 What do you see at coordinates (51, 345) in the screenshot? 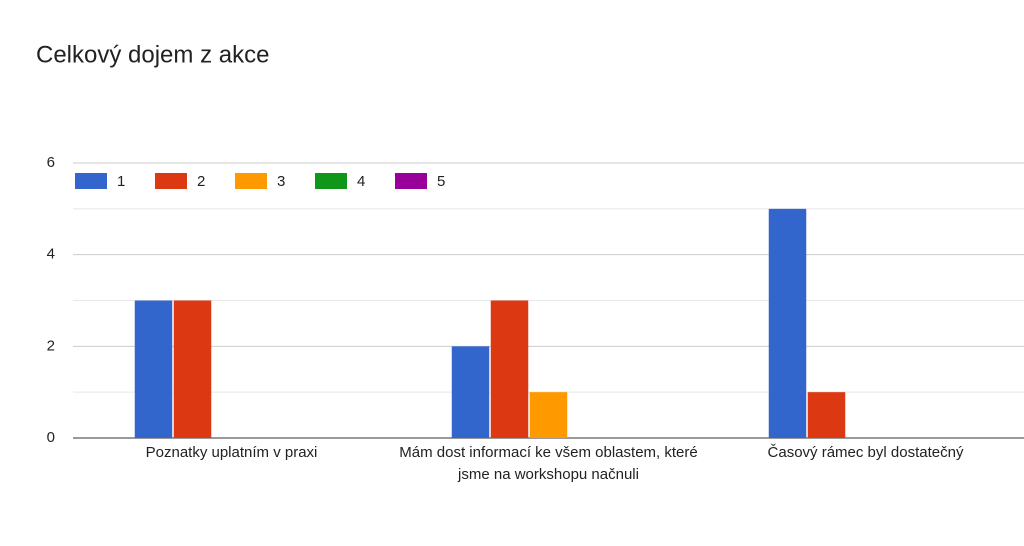
I see `y-tick-label: 2` at bounding box center [51, 345].